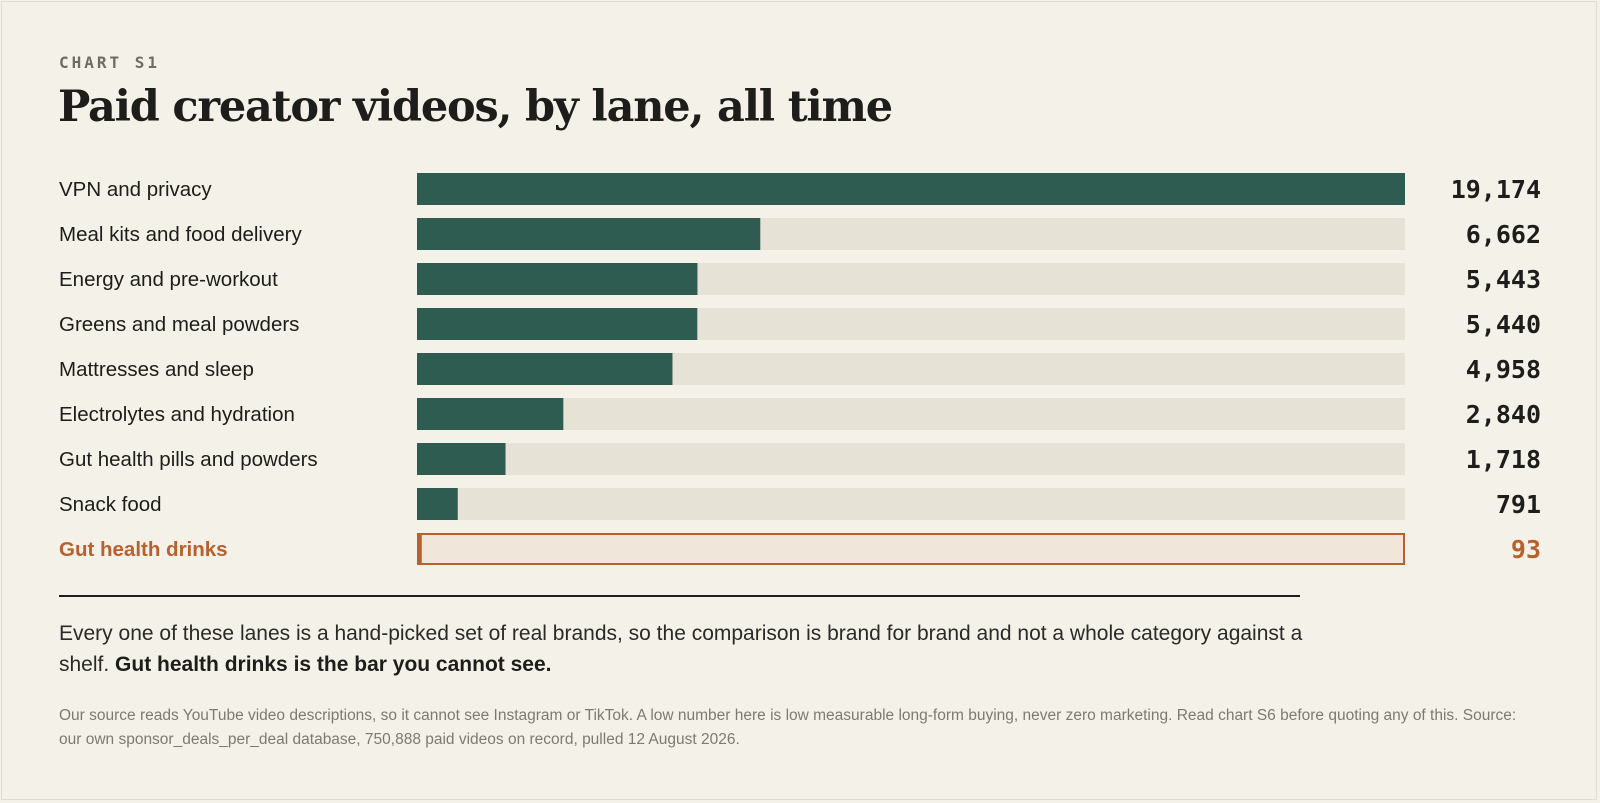  I want to click on category-label: Gut health pills and powders, so click(188, 459).